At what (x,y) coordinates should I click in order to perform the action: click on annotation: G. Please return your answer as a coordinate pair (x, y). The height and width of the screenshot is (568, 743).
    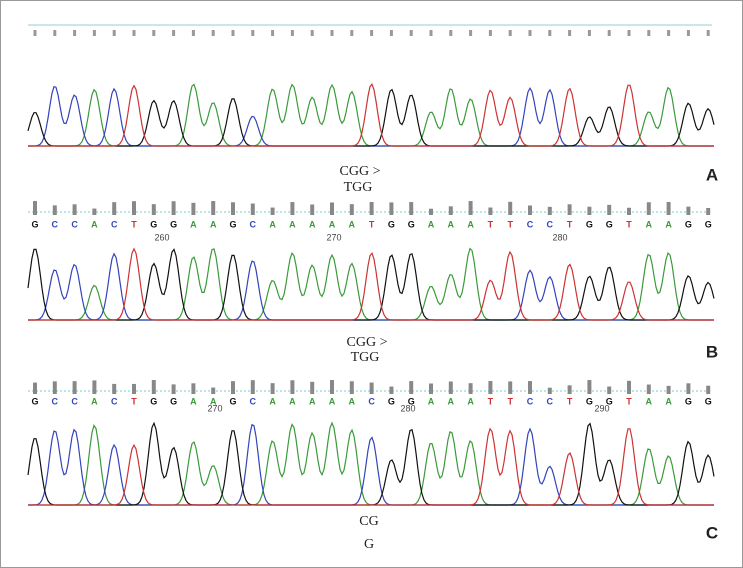
    Looking at the image, I should click on (369, 544).